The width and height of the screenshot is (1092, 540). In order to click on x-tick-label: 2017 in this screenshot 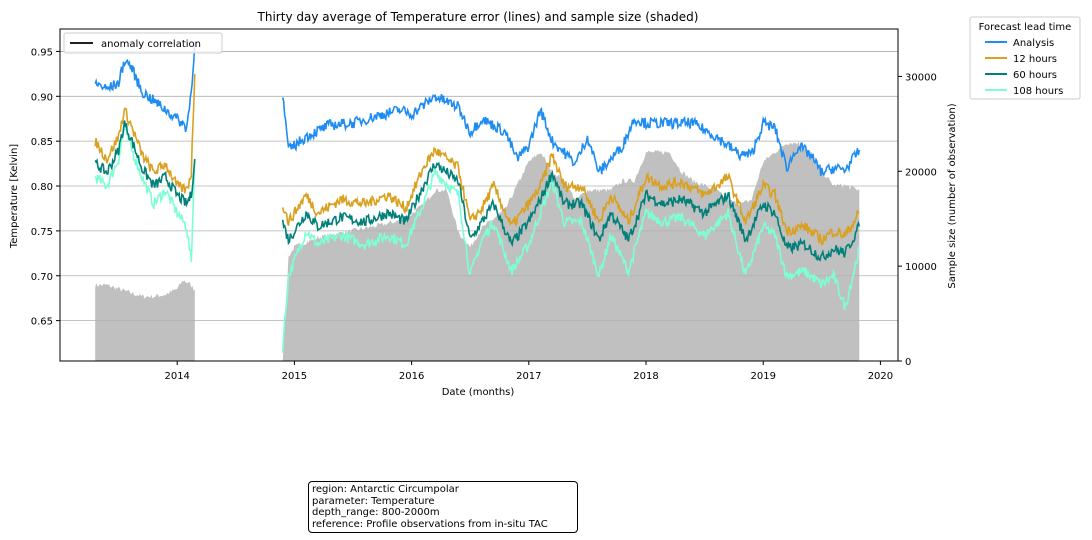, I will do `click(528, 376)`.